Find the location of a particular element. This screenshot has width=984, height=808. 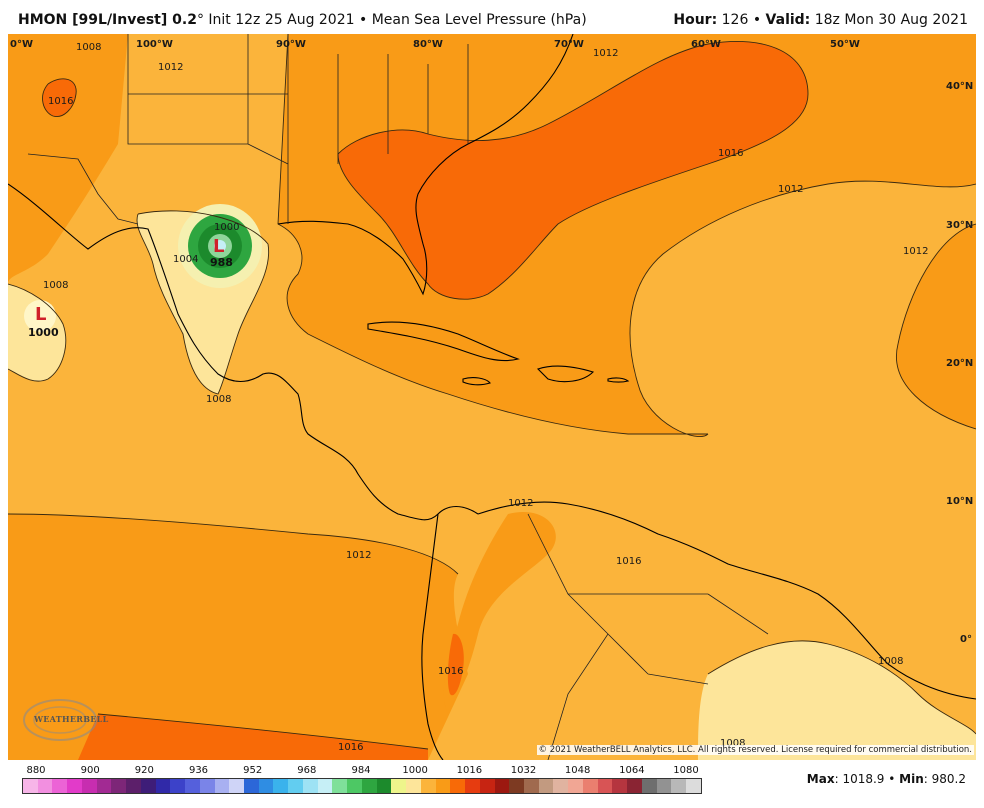

pressure-band-1012-1016-west is located at coordinates (68, 159).